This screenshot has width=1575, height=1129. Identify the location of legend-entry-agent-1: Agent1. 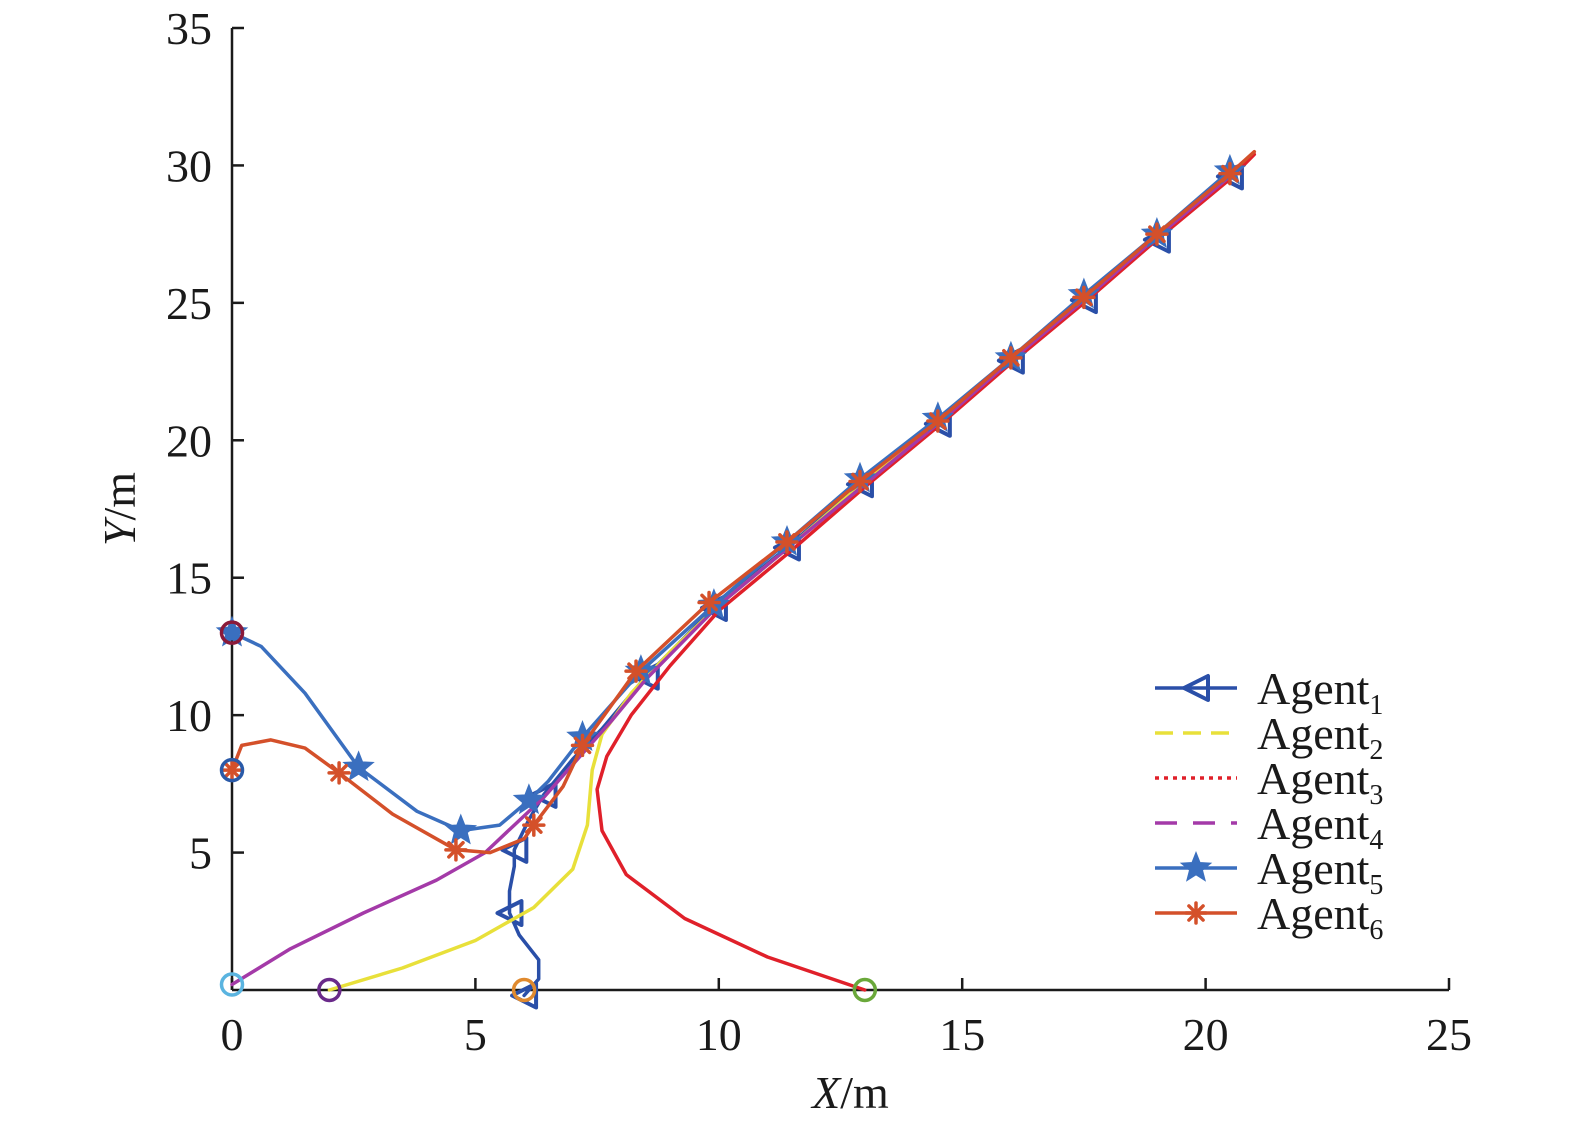
(1269, 692).